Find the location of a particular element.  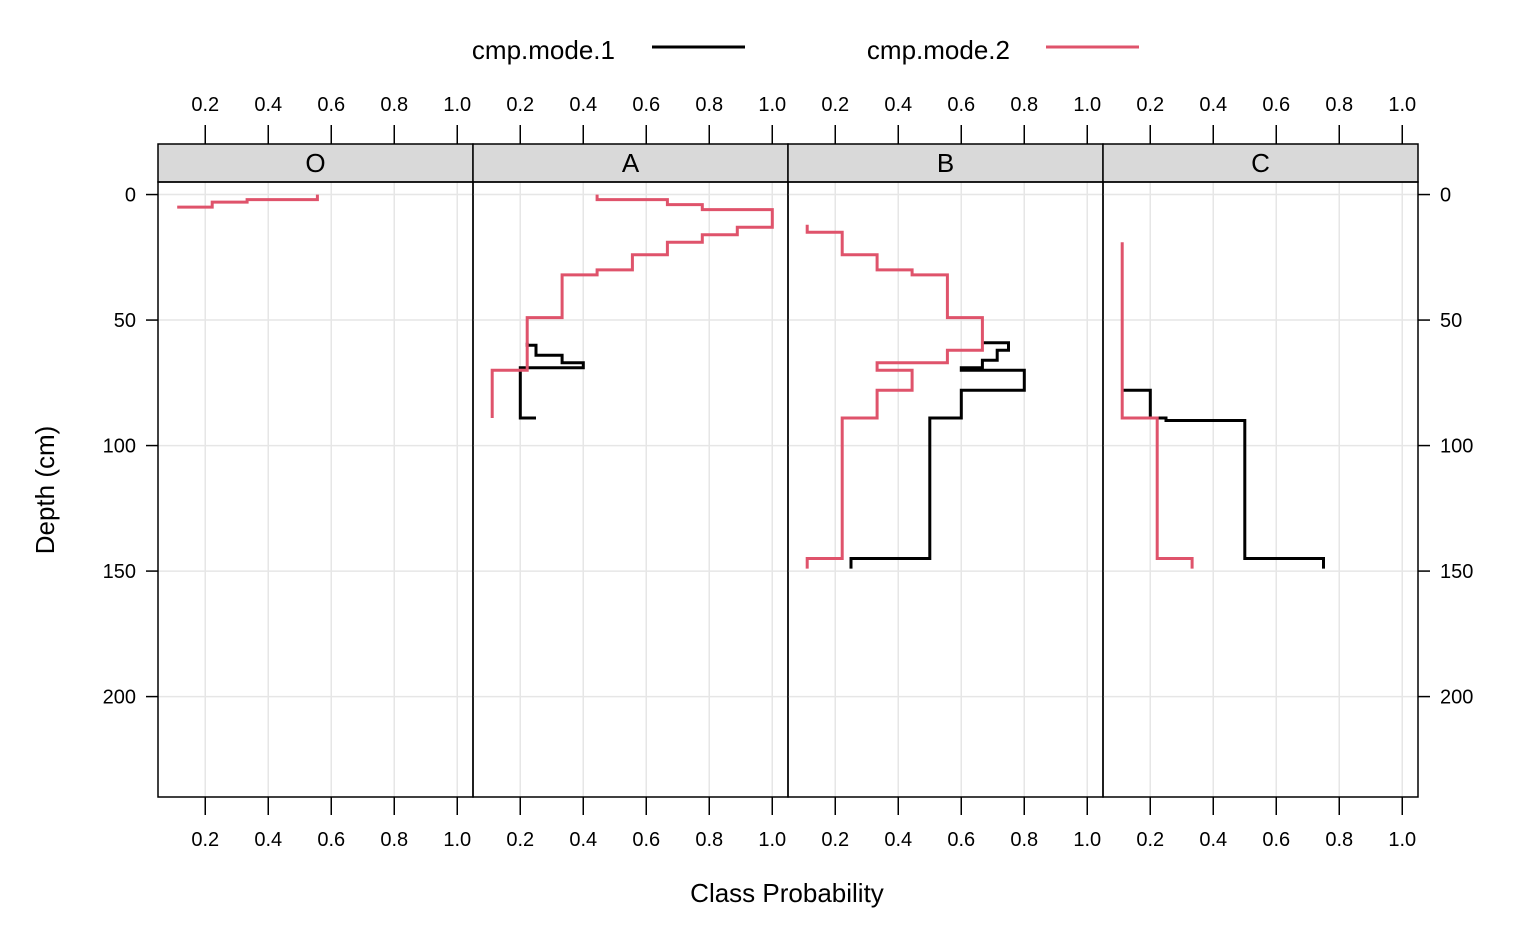

strip-label-C: C is located at coordinates (1260, 163).